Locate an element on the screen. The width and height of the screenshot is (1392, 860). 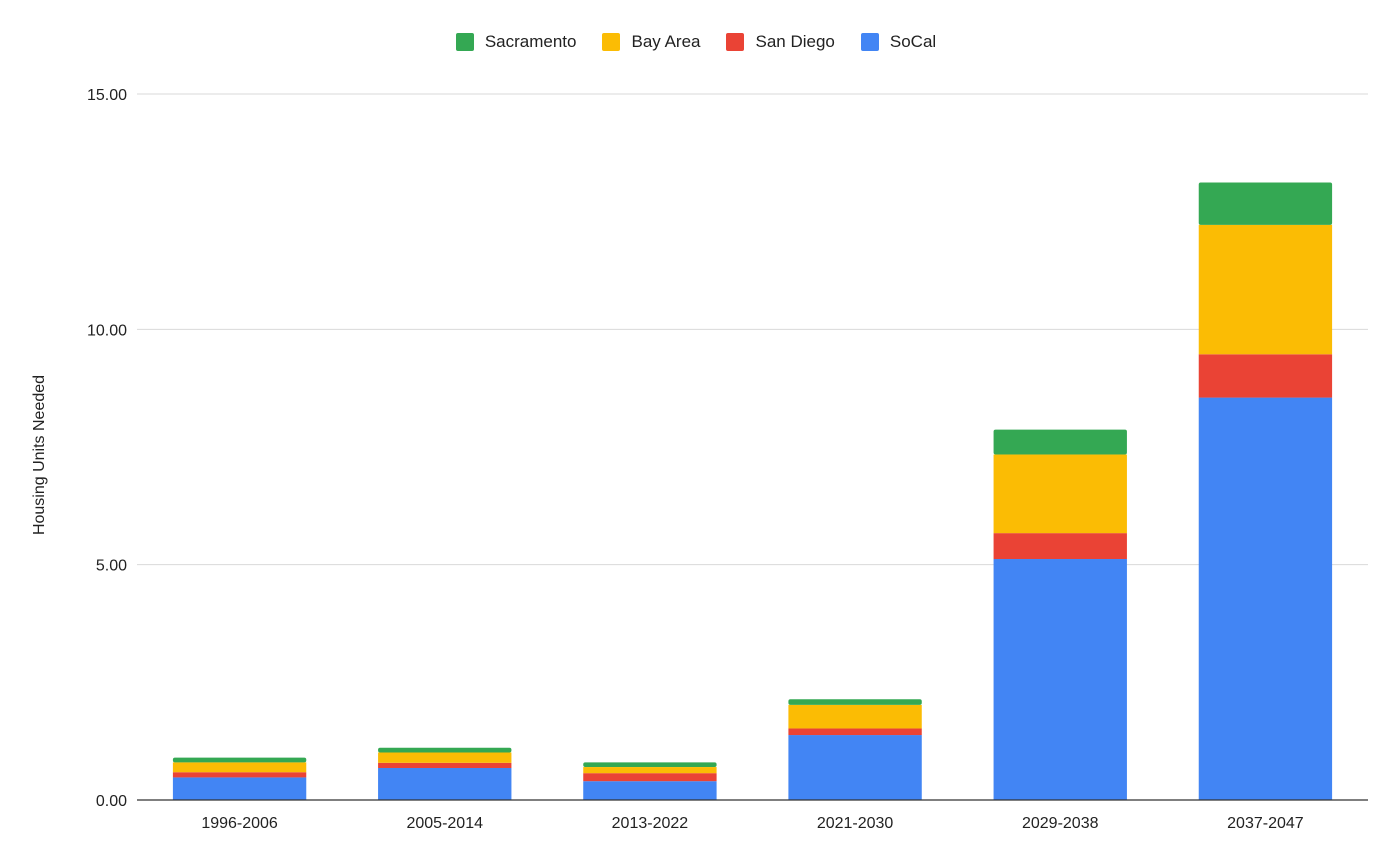
y-tick-label: 0.00 is located at coordinates (111, 801).